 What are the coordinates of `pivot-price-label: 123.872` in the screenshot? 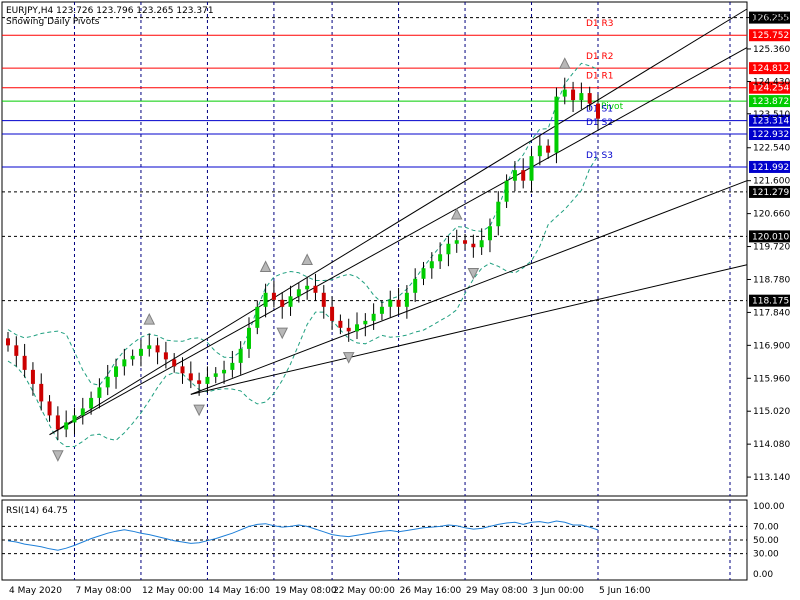 It's located at (770, 102).